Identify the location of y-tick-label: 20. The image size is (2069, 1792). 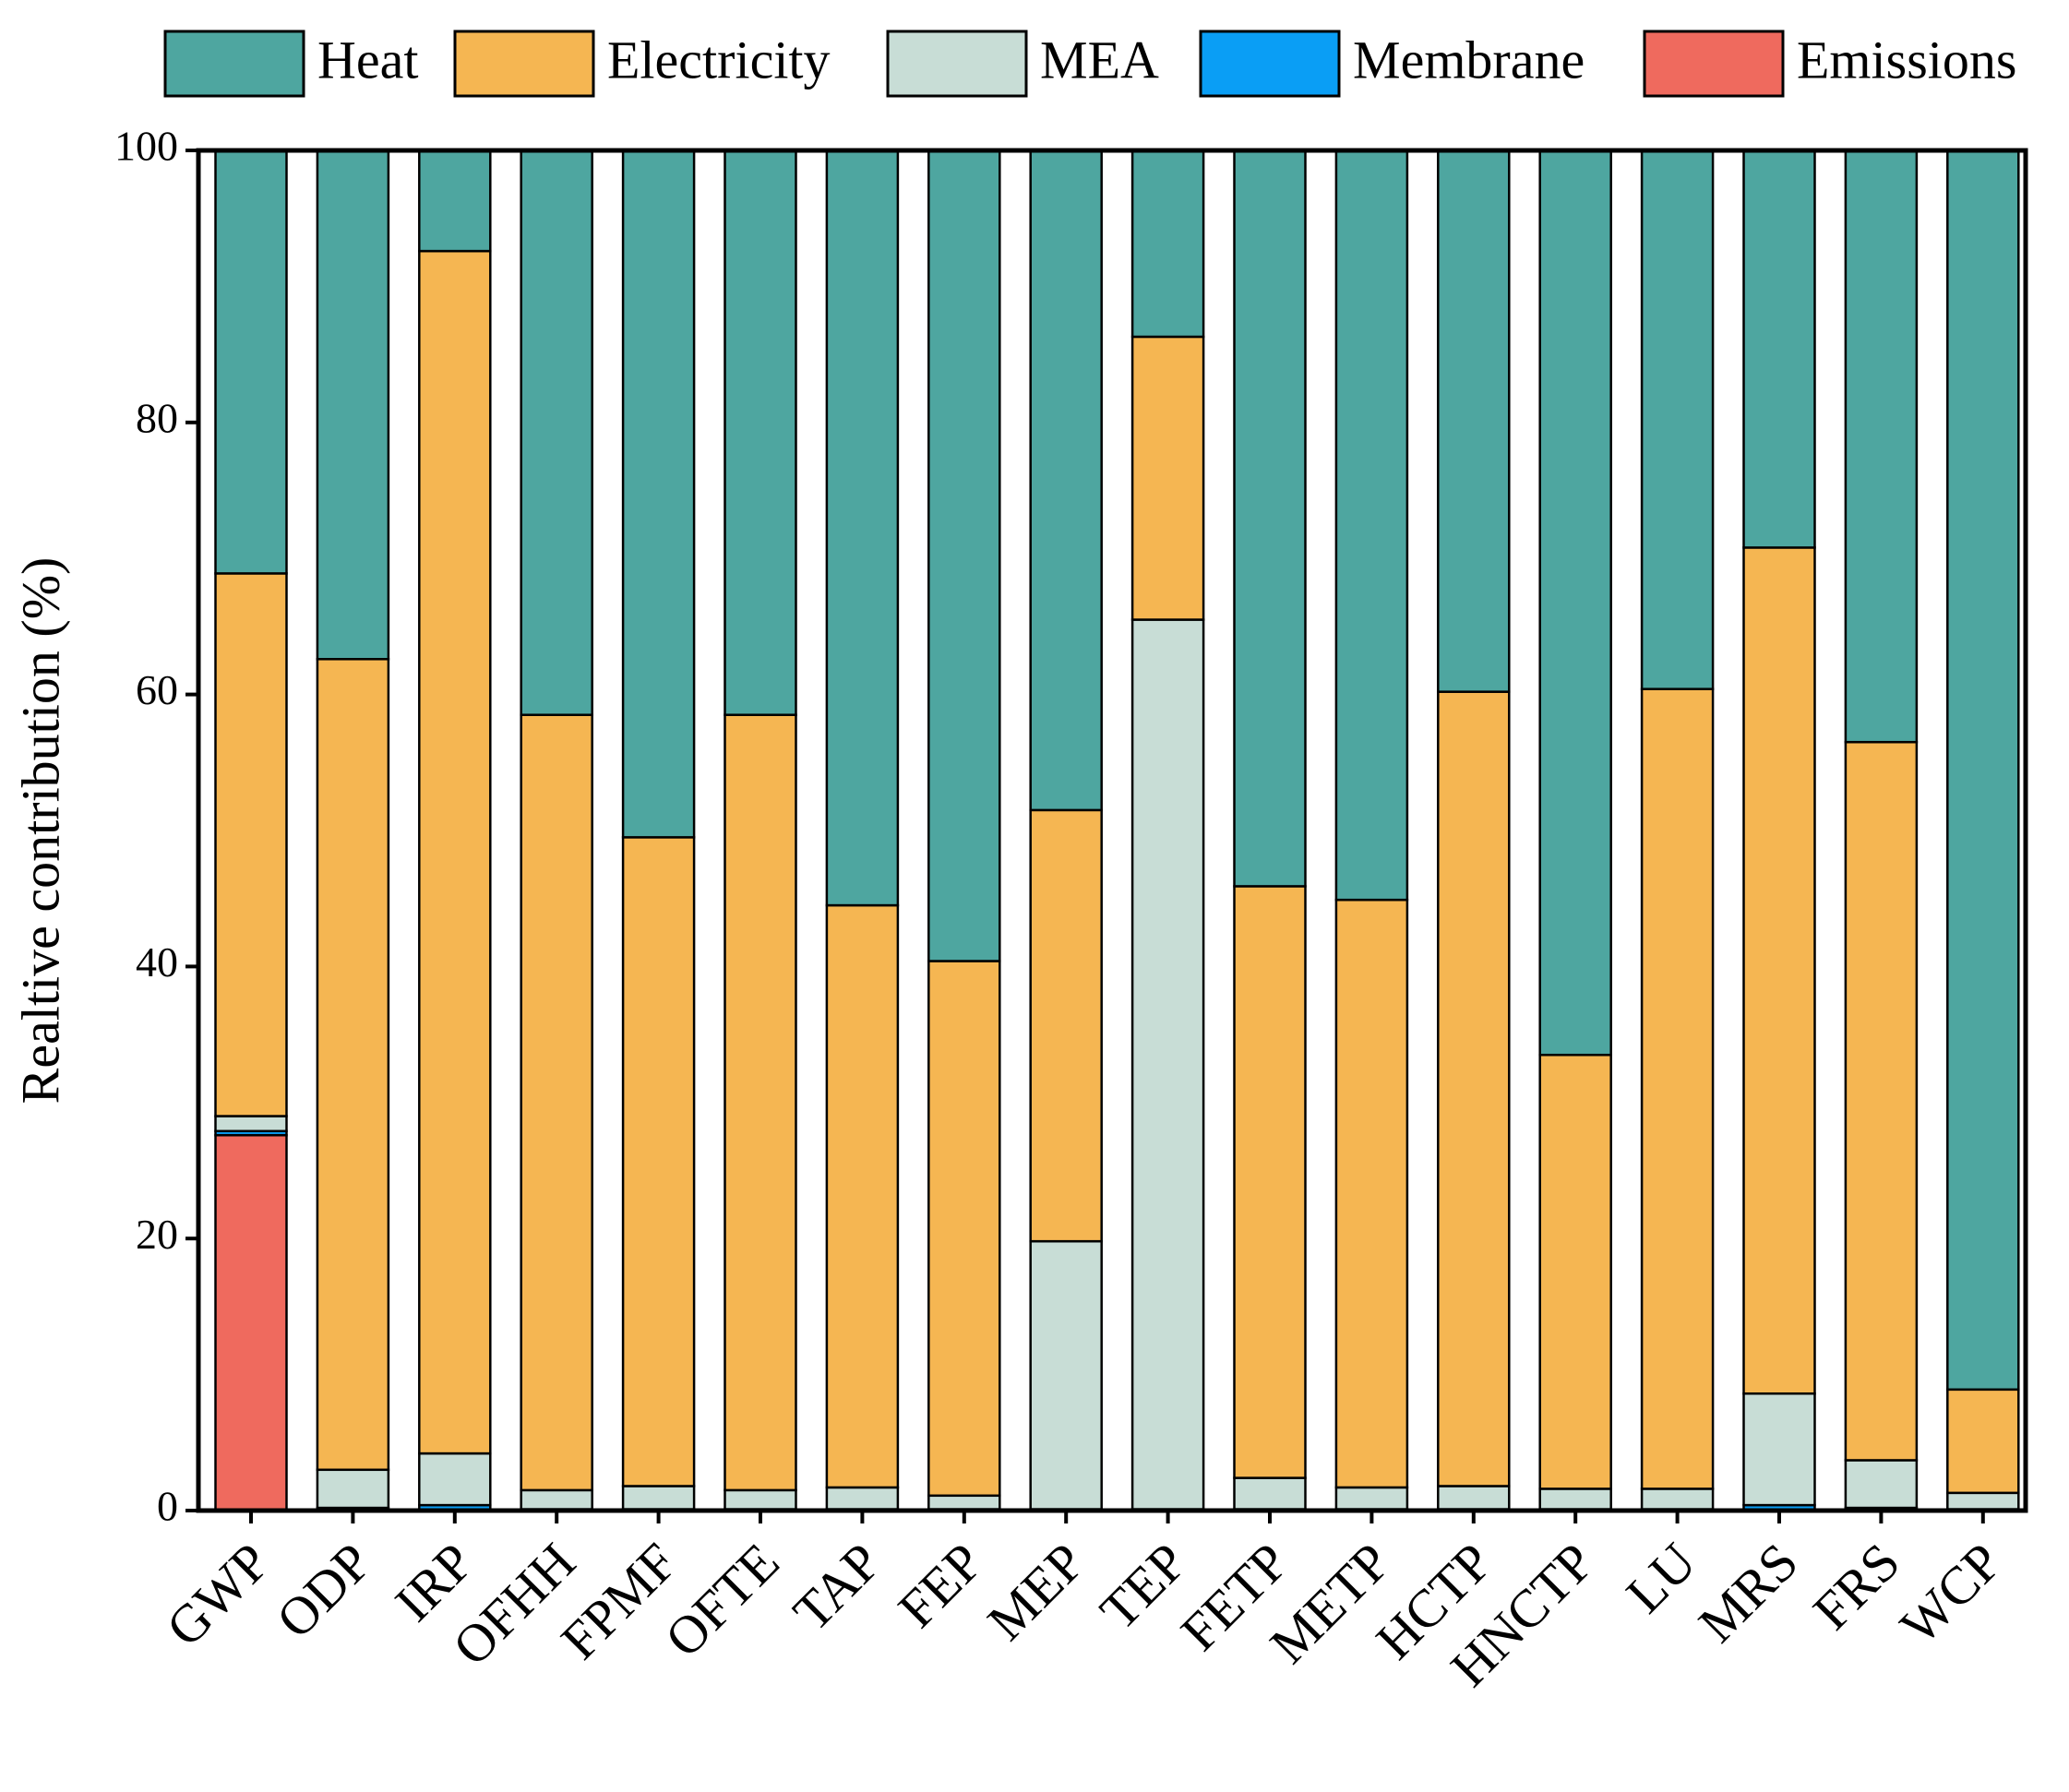
(157, 1234).